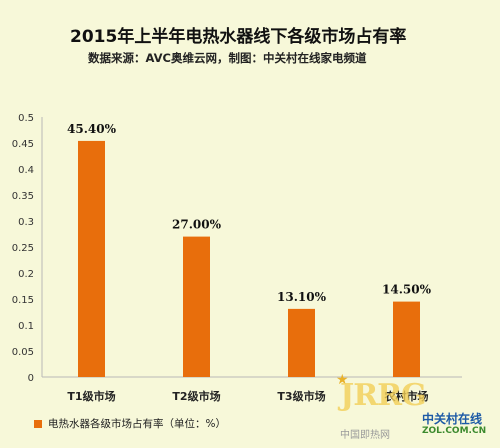  I want to click on y-tick-label: 0.4, so click(26, 170).